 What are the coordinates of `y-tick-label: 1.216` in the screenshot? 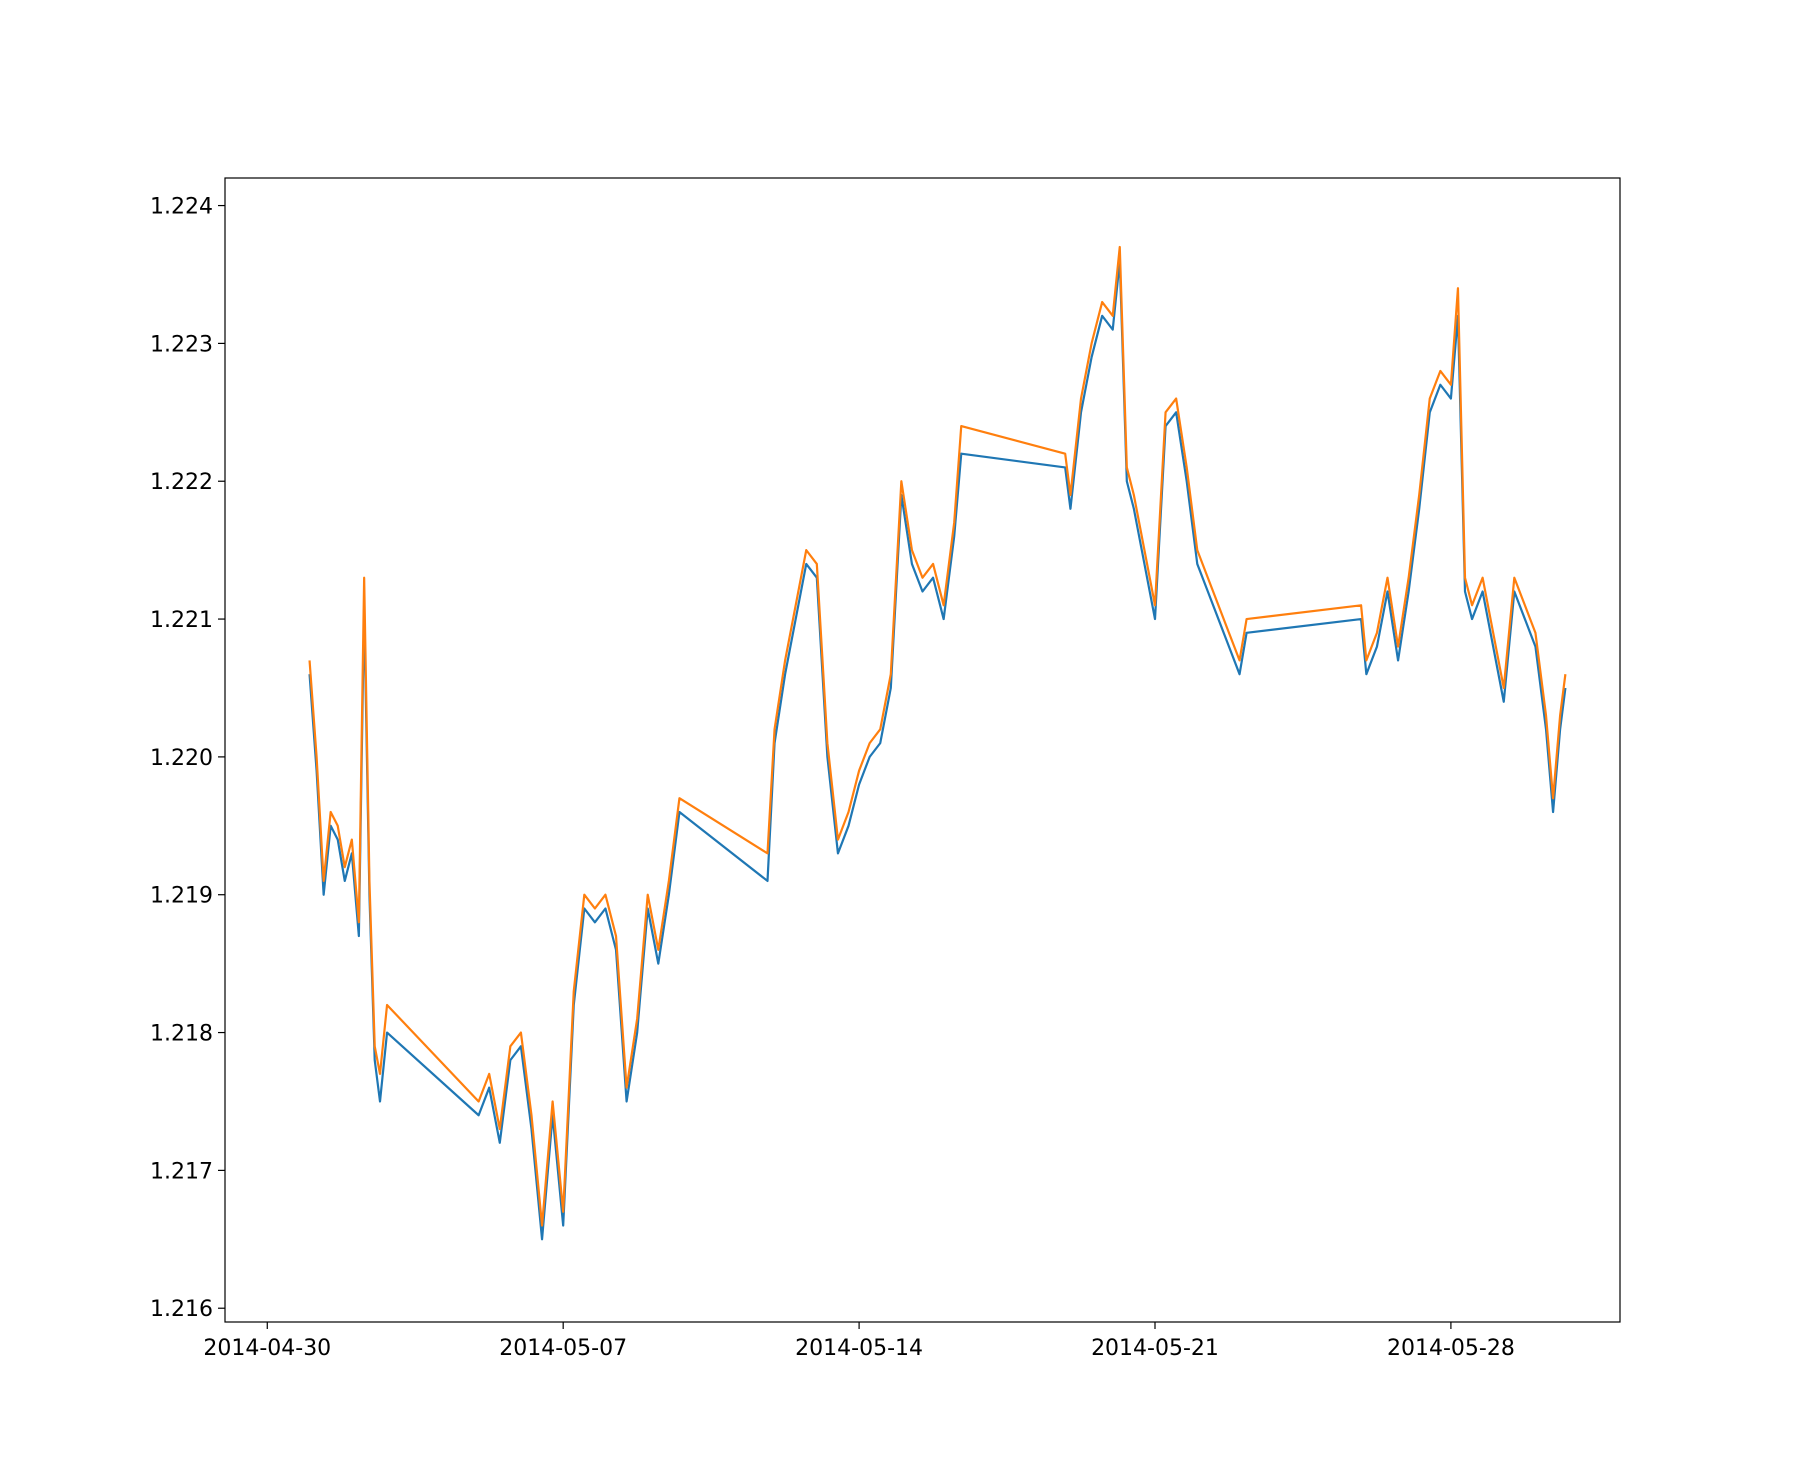 It's located at (181, 1309).